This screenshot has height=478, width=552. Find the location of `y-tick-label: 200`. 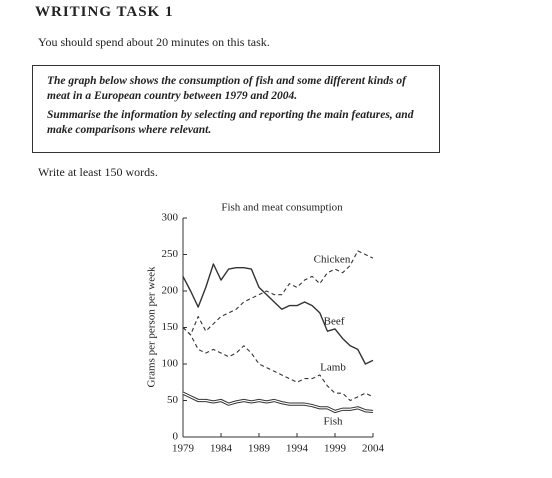

y-tick-label: 200 is located at coordinates (170, 291).